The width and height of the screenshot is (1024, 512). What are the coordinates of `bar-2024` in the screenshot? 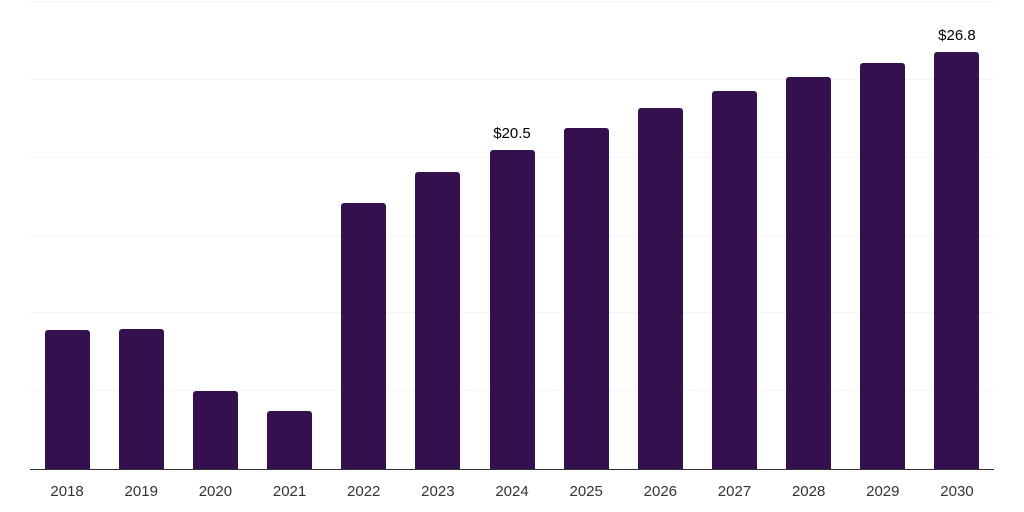 It's located at (512, 309).